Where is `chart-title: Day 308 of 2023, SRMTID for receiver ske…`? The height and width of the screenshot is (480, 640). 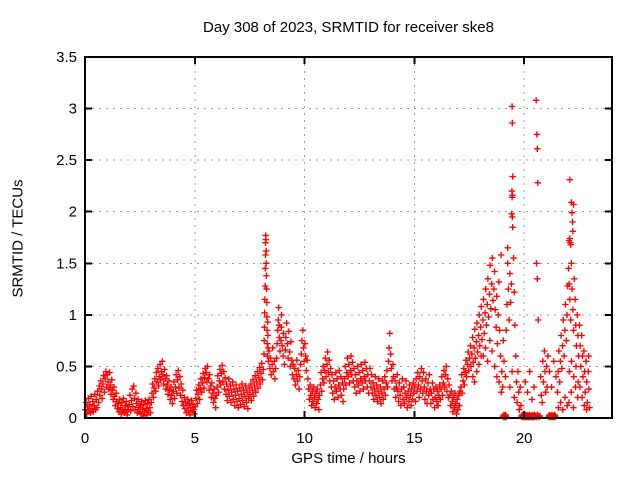 chart-title: Day 308 of 2023, SRMTID for receiver ske… is located at coordinates (348, 27).